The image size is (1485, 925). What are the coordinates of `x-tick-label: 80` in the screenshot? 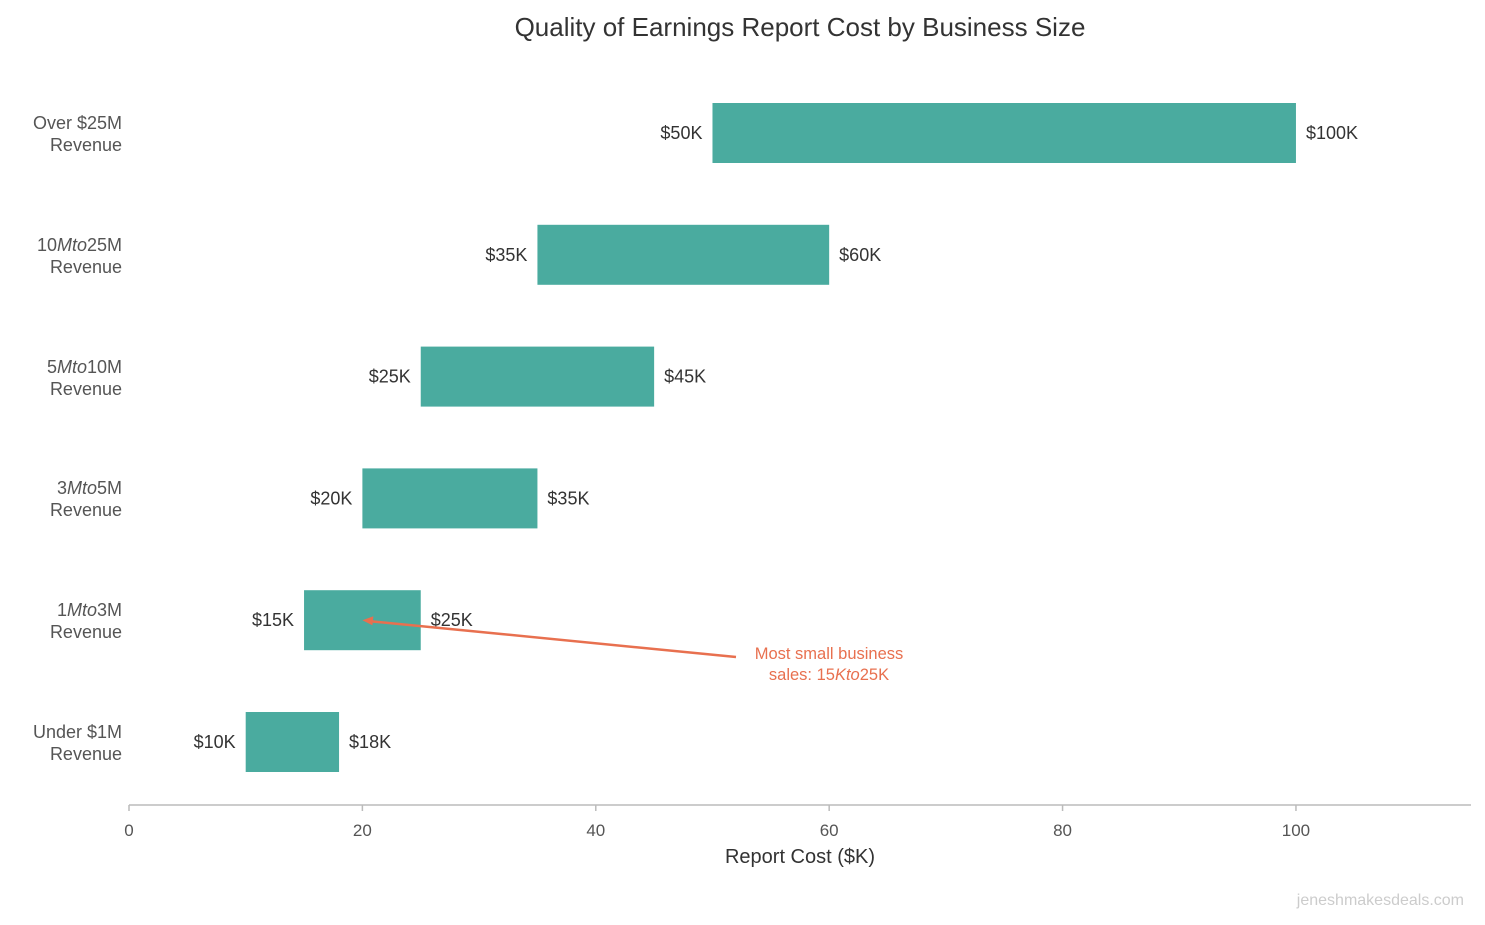 It's located at (1062, 830).